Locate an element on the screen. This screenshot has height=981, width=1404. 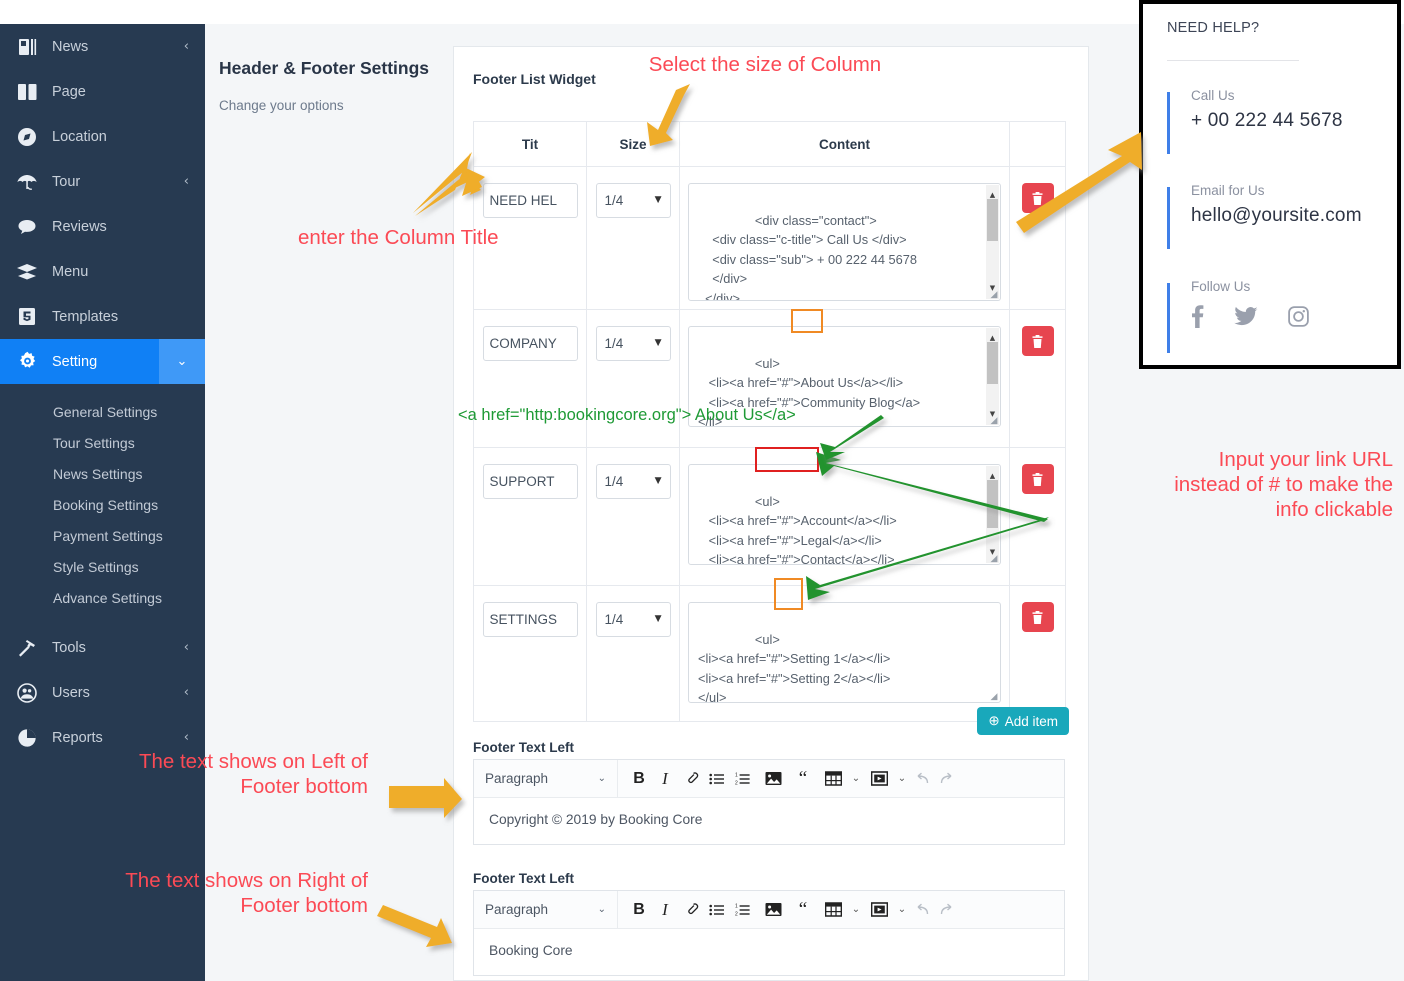
footer-text-right-value: Booking Core is located at coordinates (531, 950).